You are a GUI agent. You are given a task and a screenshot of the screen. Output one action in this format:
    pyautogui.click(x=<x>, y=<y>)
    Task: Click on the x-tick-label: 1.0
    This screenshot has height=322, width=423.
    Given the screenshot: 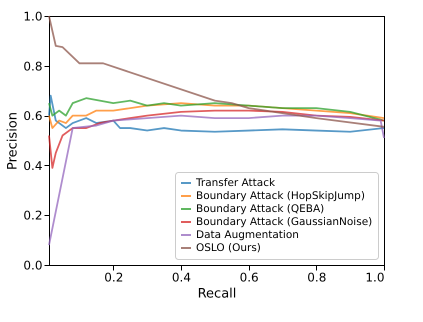 What is the action you would take?
    pyautogui.click(x=374, y=277)
    